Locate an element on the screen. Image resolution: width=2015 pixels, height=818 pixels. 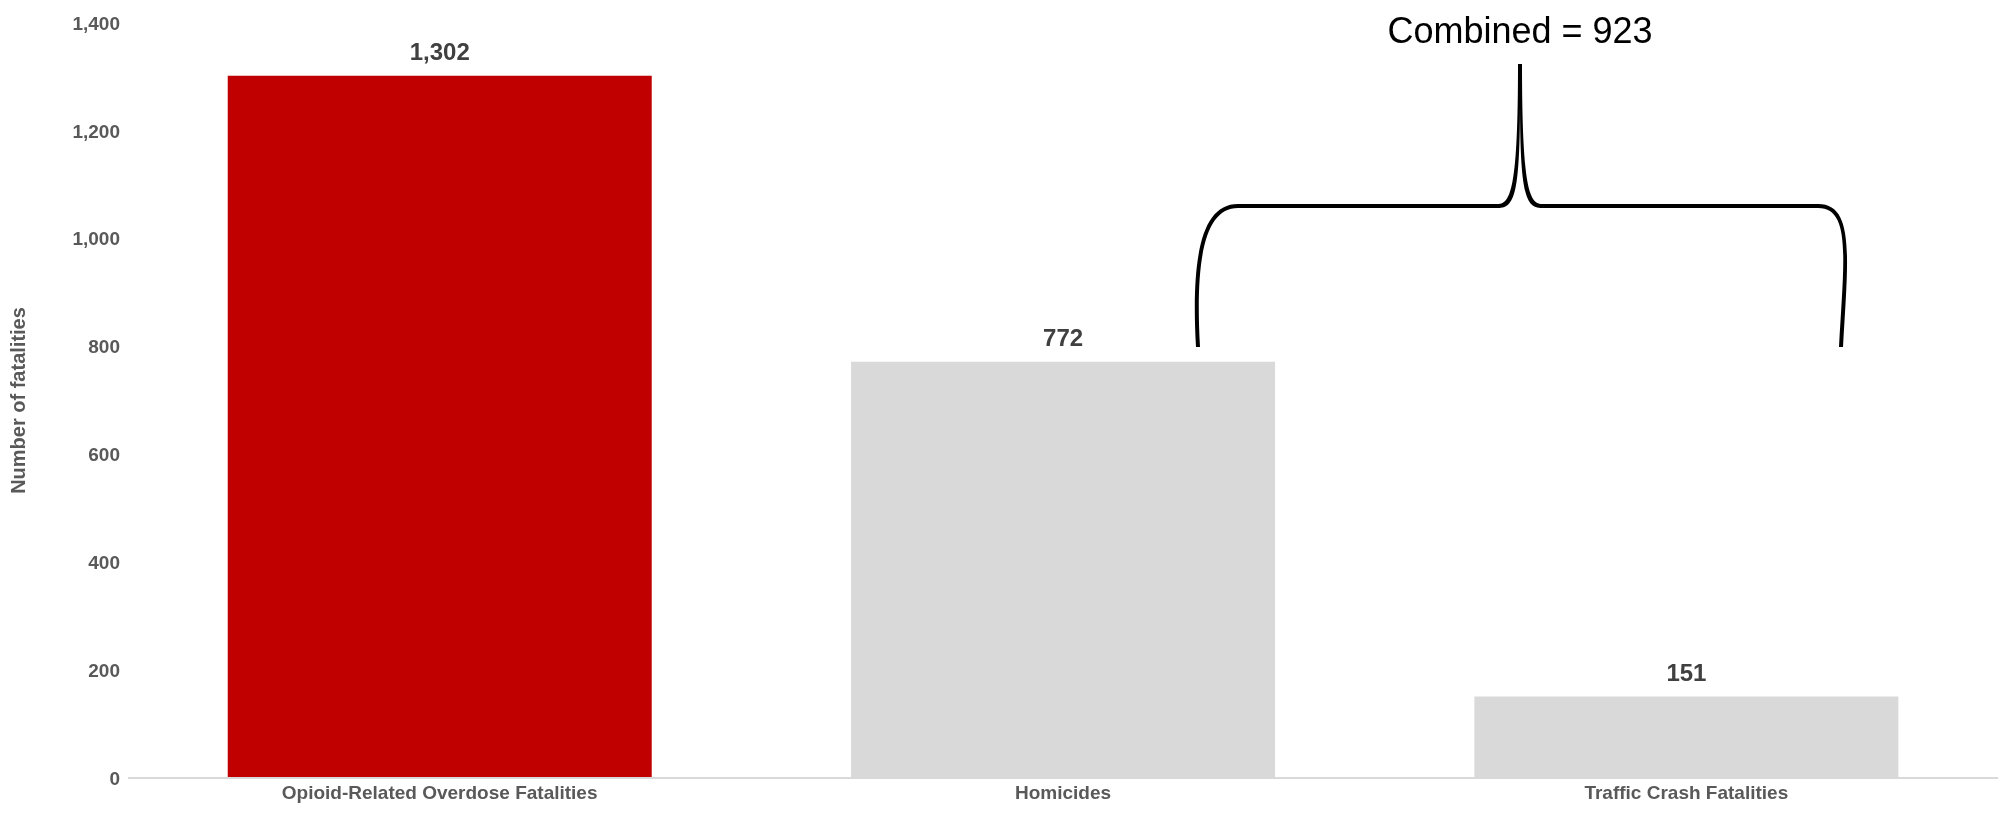
y-tick-label: 200 is located at coordinates (104, 670).